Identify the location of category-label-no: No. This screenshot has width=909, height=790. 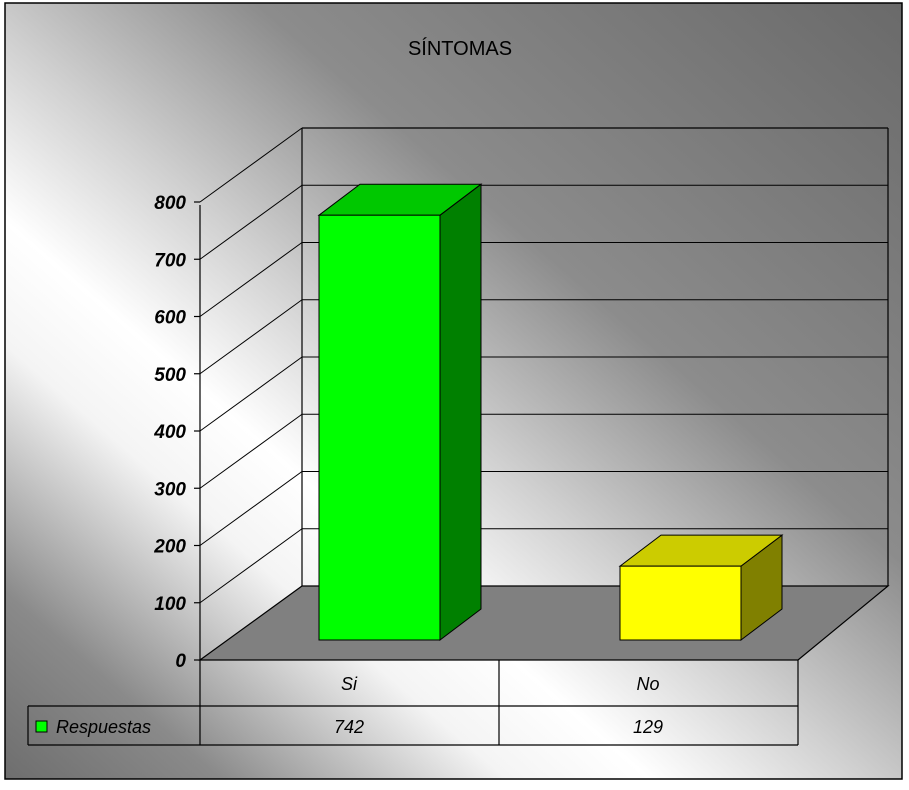
(647, 684).